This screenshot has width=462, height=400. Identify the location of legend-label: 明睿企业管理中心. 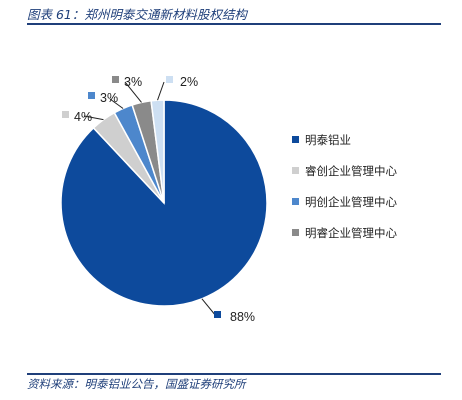
(351, 233).